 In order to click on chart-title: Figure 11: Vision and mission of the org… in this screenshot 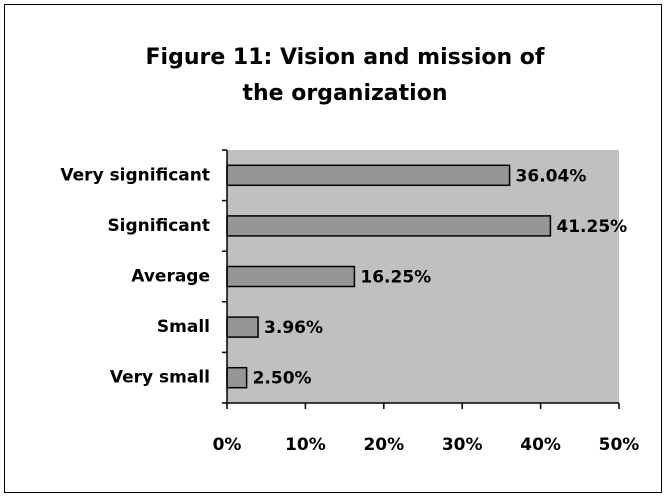, I will do `click(345, 75)`.